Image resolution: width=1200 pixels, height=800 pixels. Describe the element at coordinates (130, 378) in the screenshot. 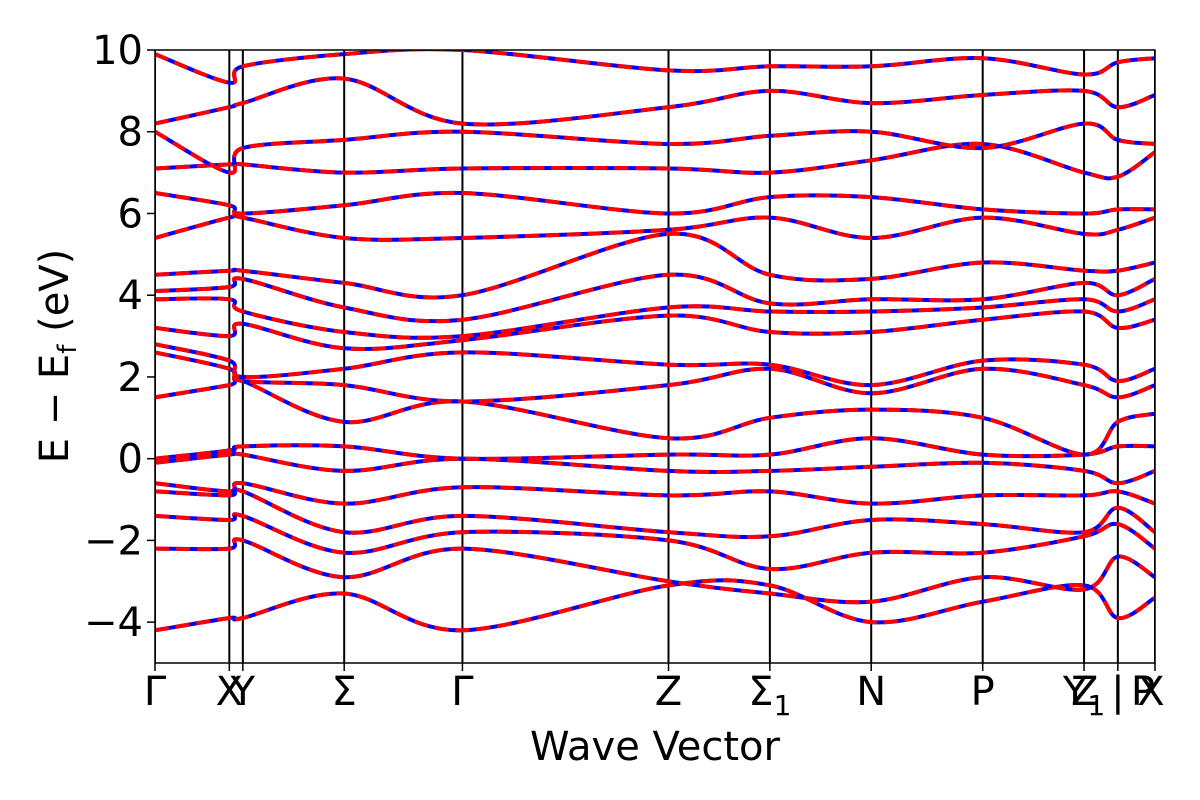

I see `y-tick-label: 2` at that location.